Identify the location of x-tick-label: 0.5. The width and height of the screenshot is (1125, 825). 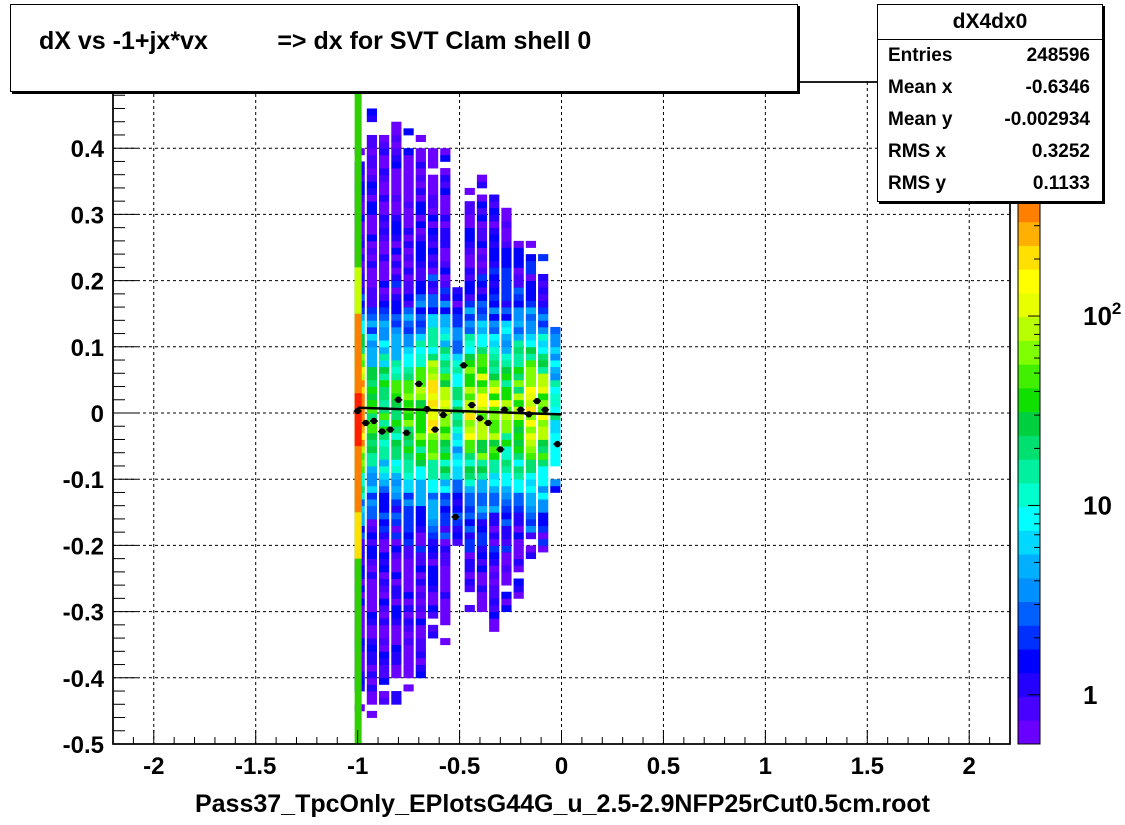
(663, 766).